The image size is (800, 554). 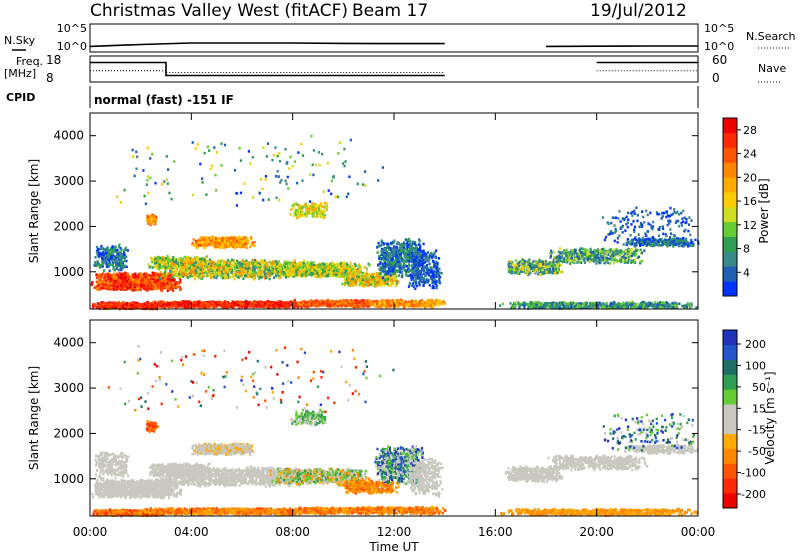 I want to click on series-nsky-line, so click(x=267, y=45).